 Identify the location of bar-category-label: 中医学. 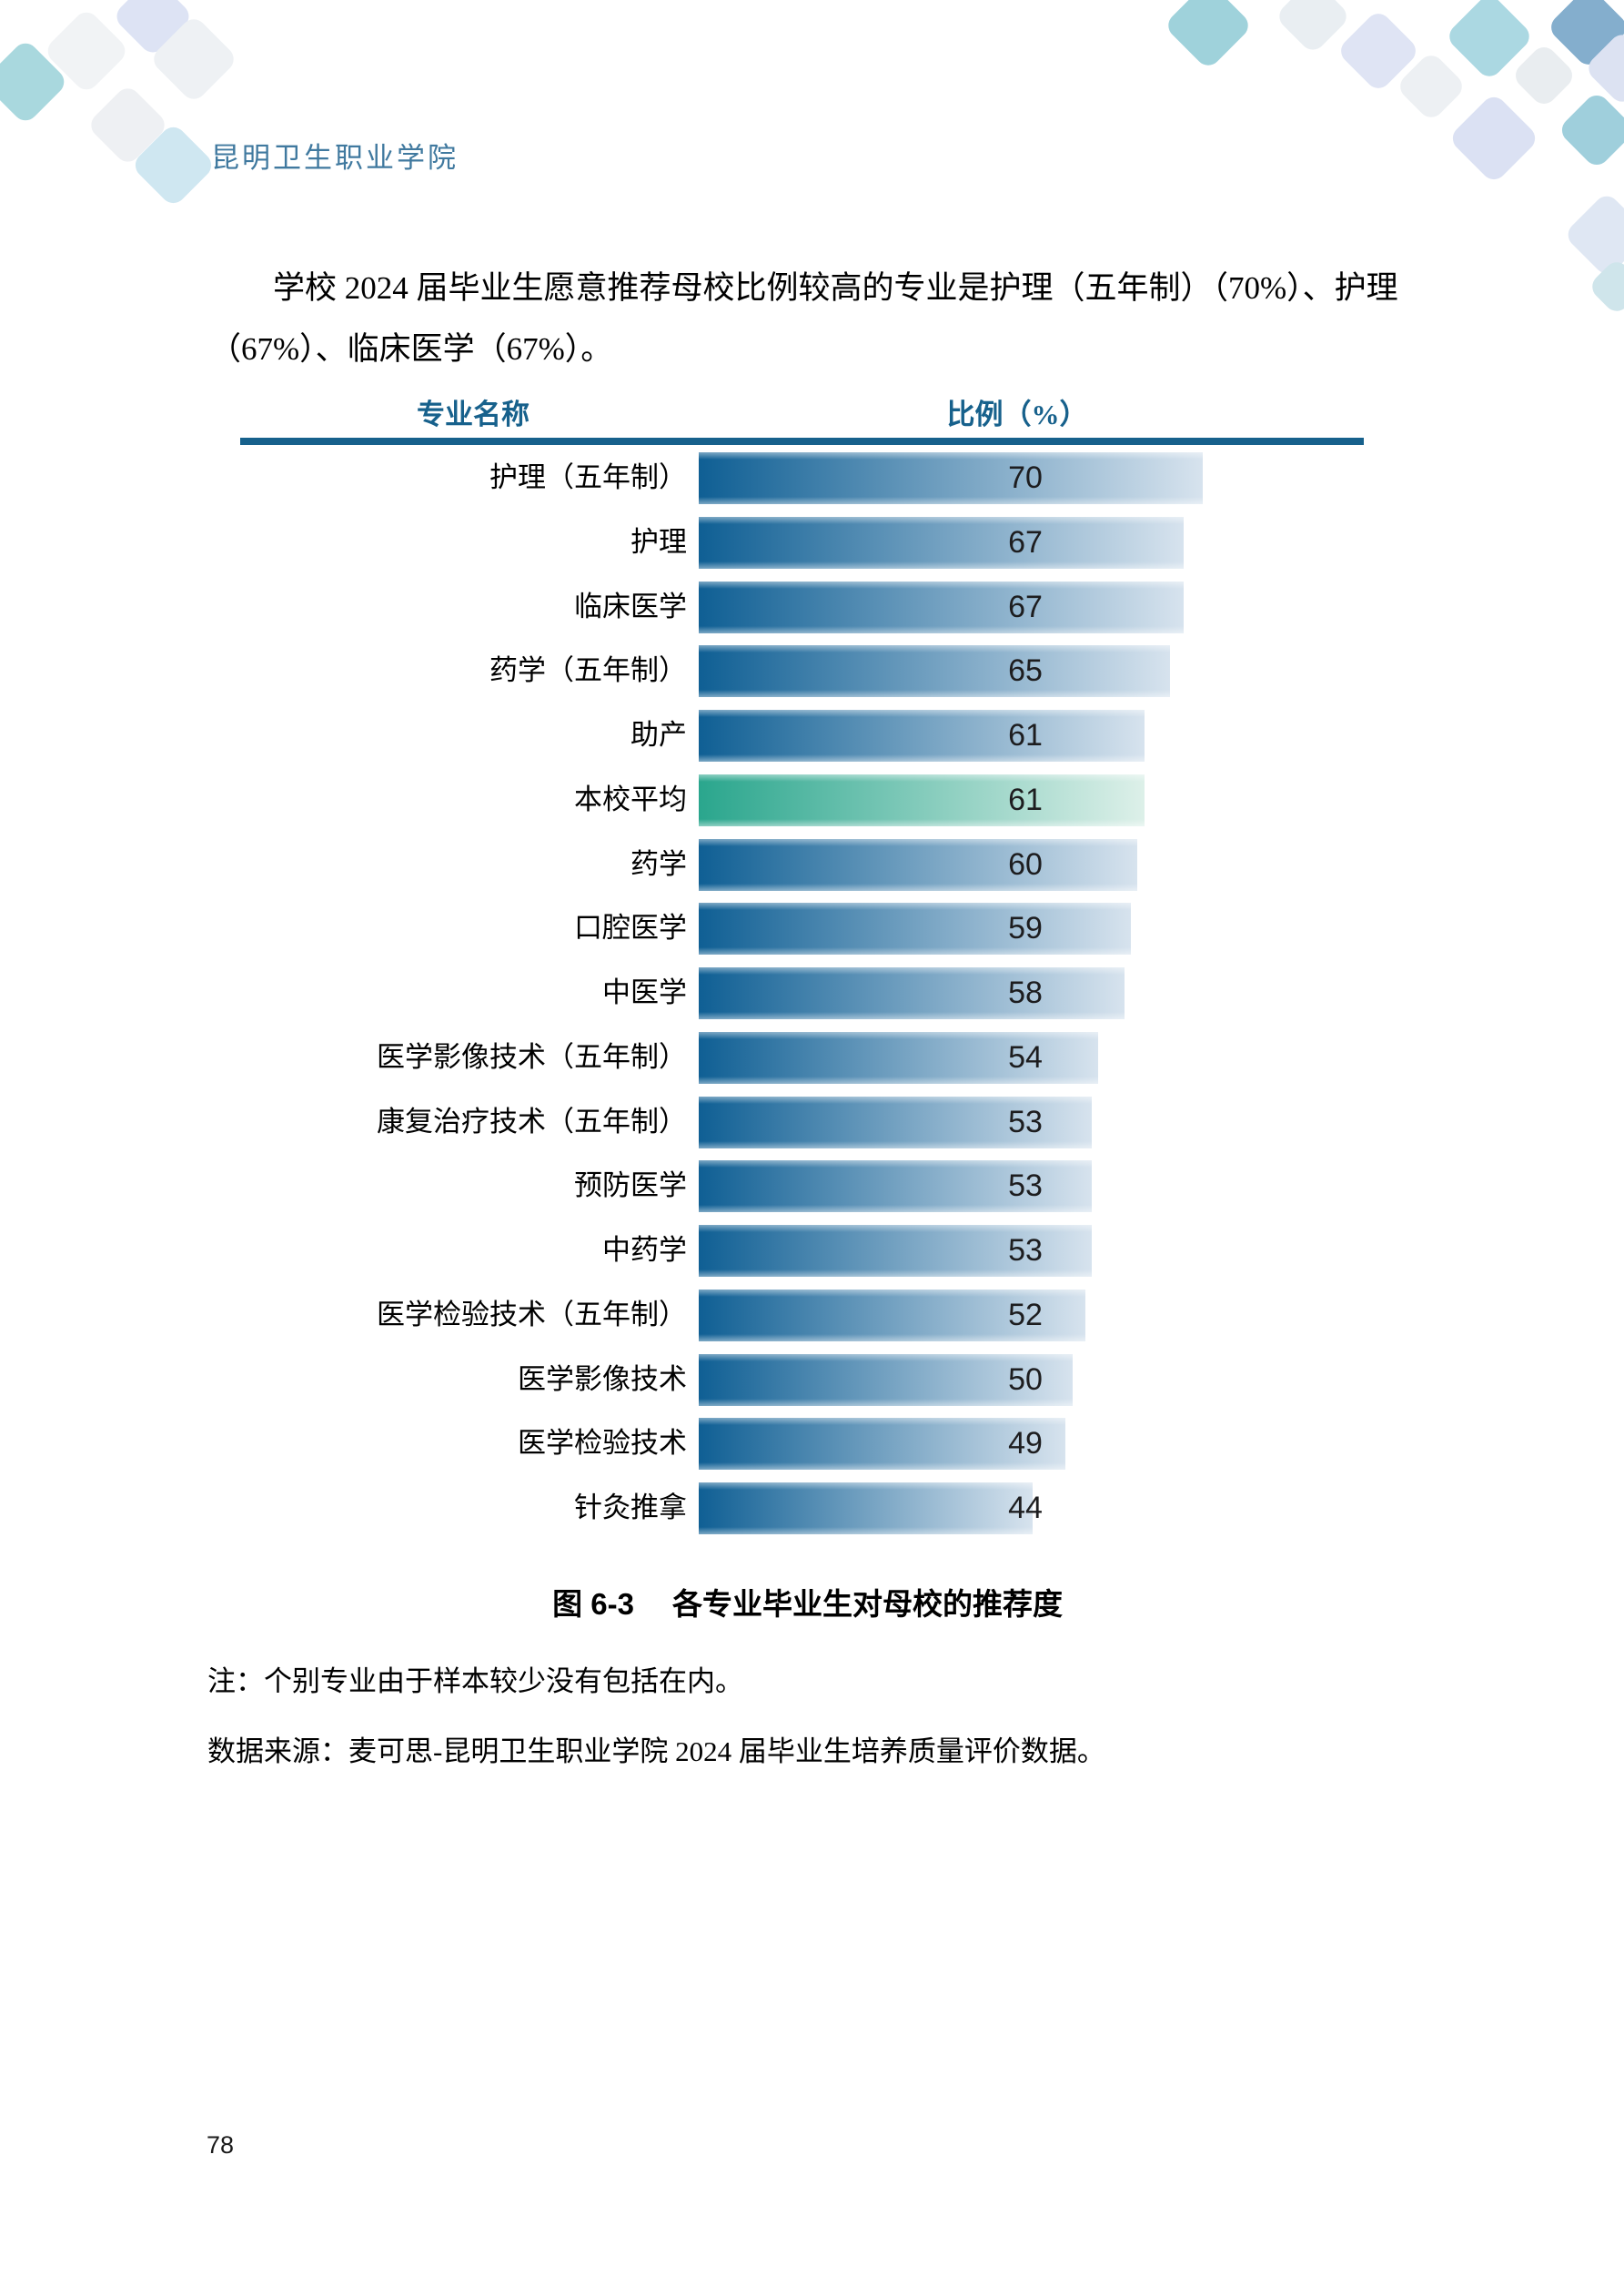
(644, 992).